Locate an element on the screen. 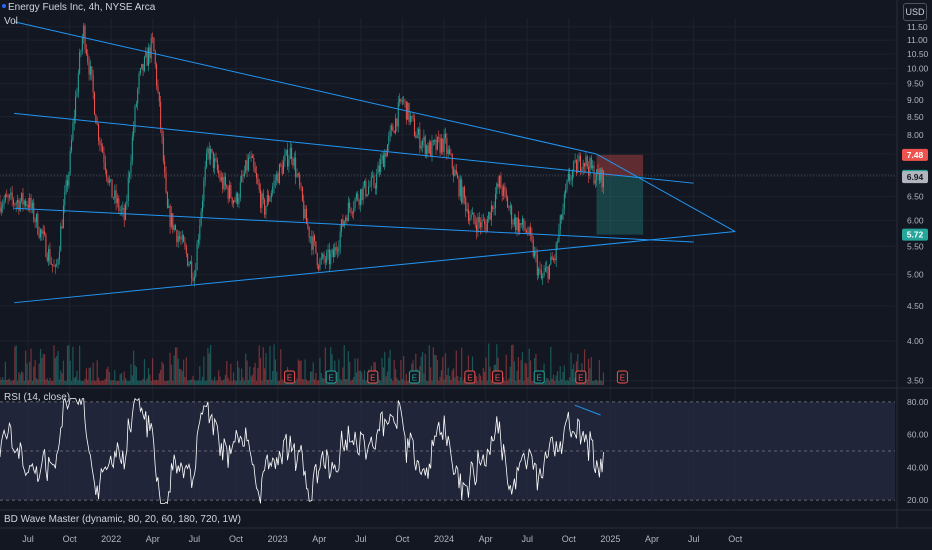 This screenshot has width=932, height=550. symbol-title: Energy Fuels Inc, 4h, NYSE Arca is located at coordinates (82, 7).